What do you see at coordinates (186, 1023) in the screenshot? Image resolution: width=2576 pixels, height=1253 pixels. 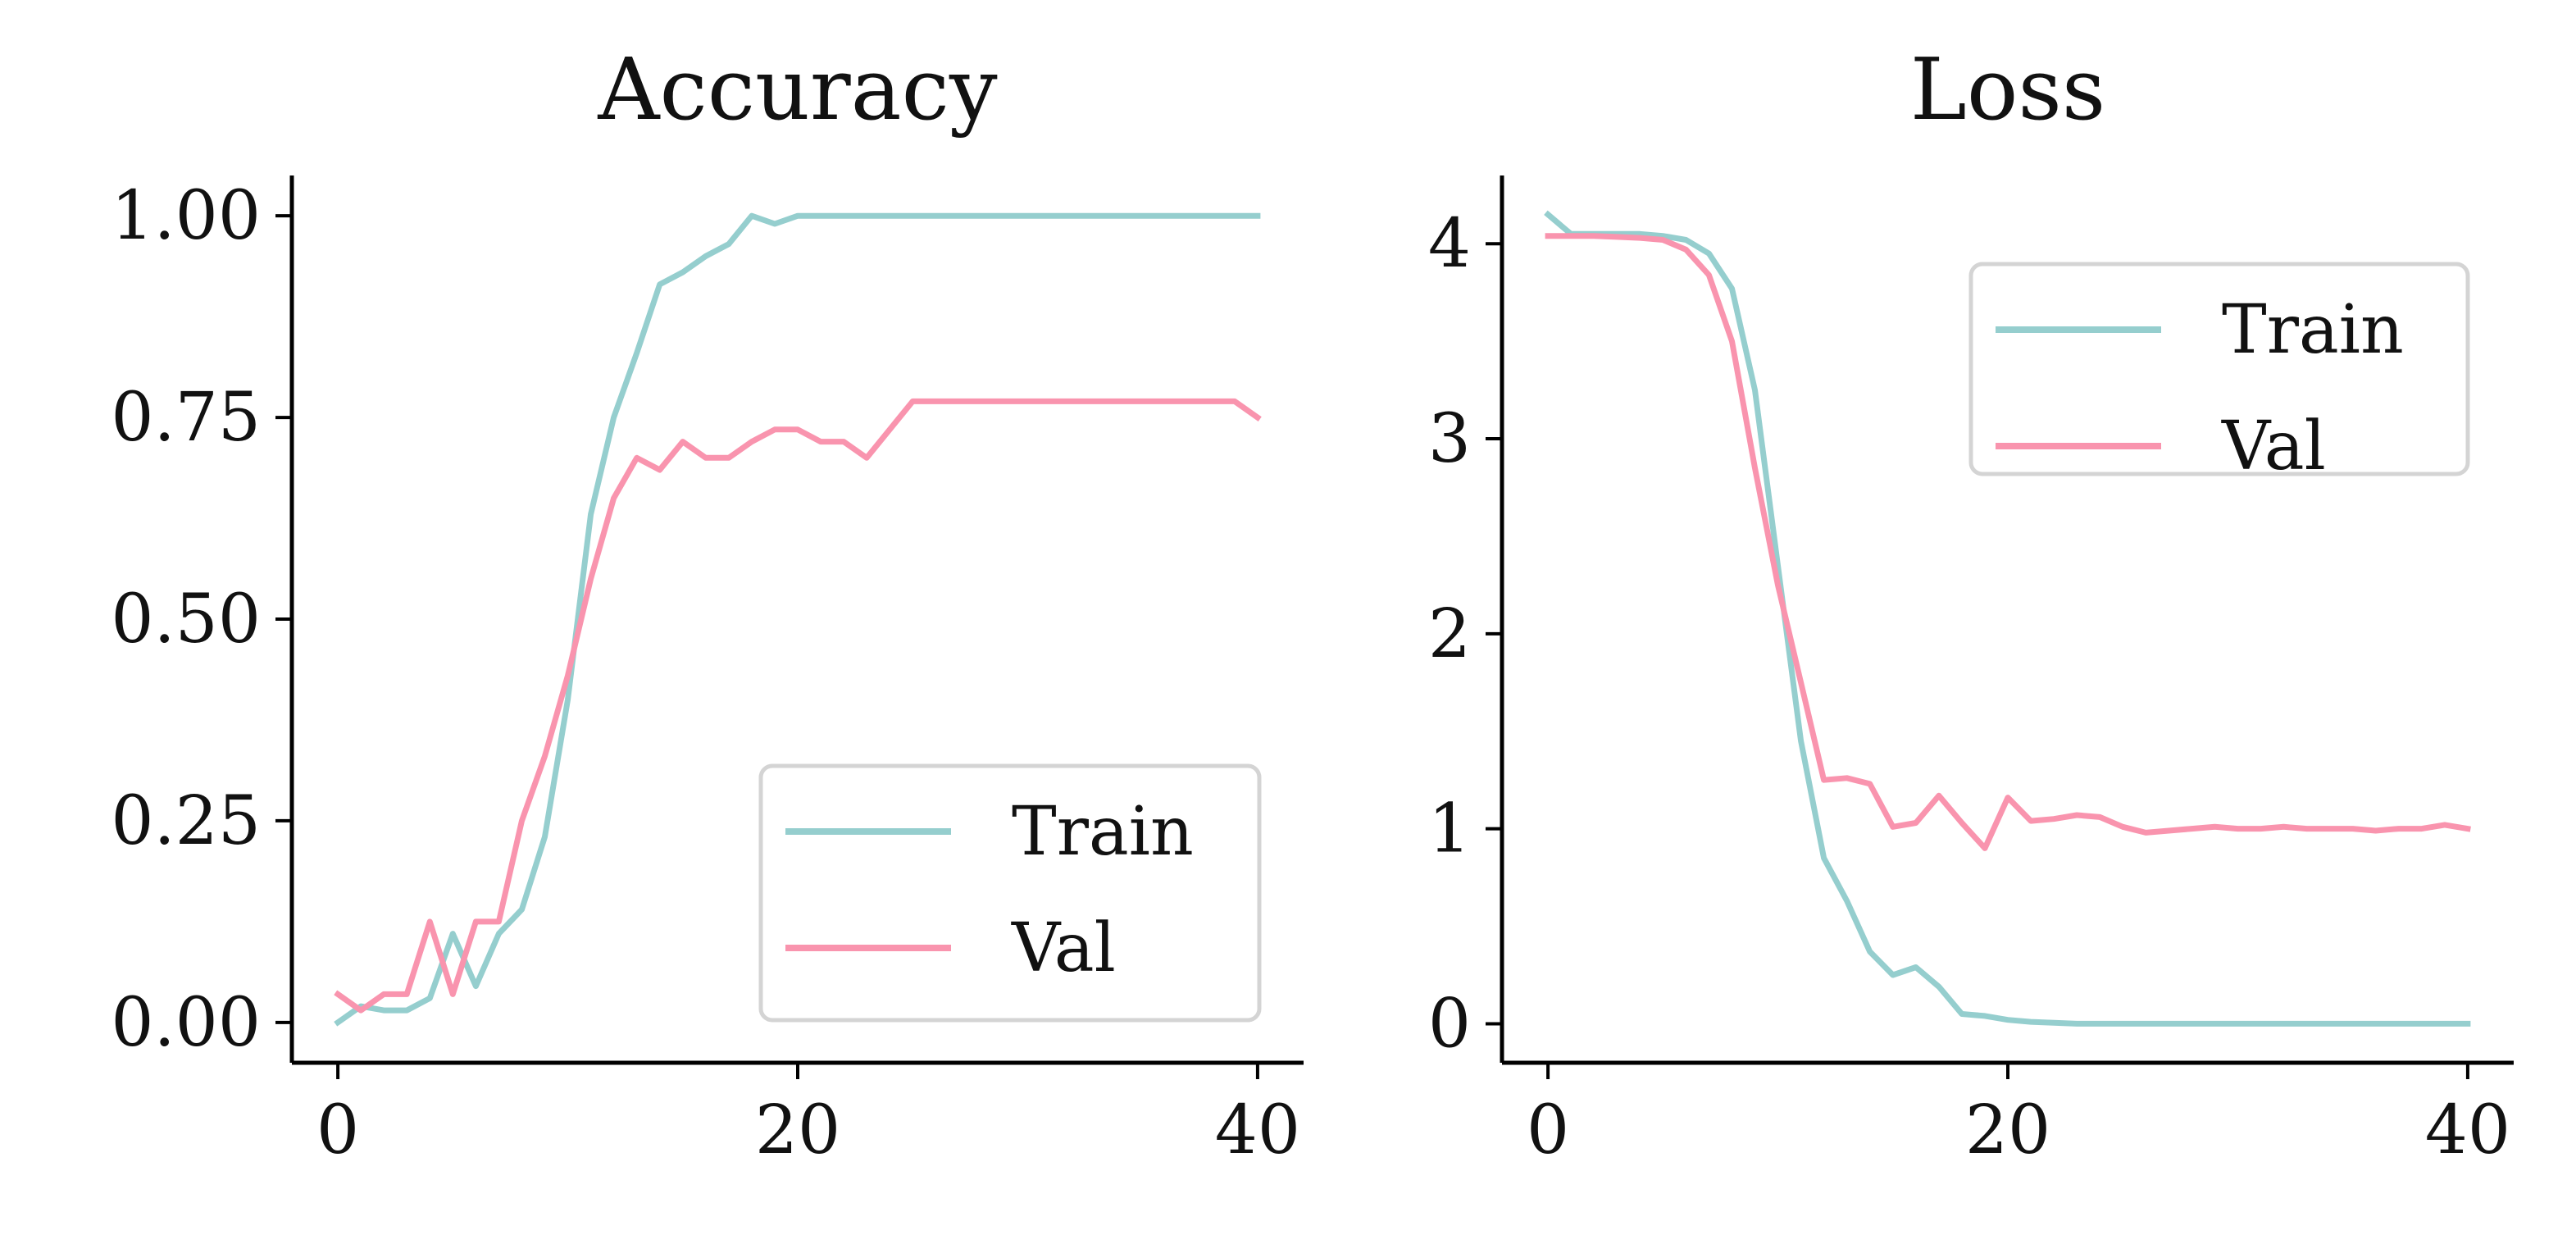 I see `y-tick-label: 0.00` at bounding box center [186, 1023].